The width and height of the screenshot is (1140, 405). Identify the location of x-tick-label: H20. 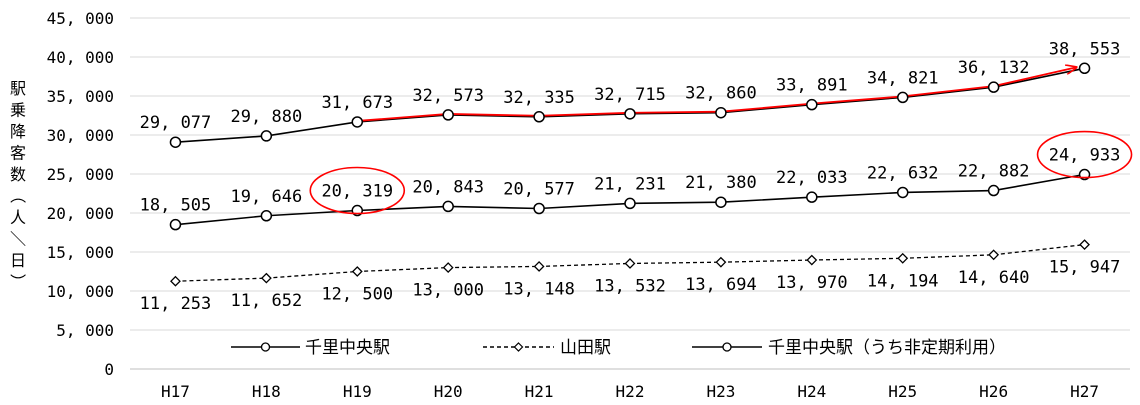
(448, 391).